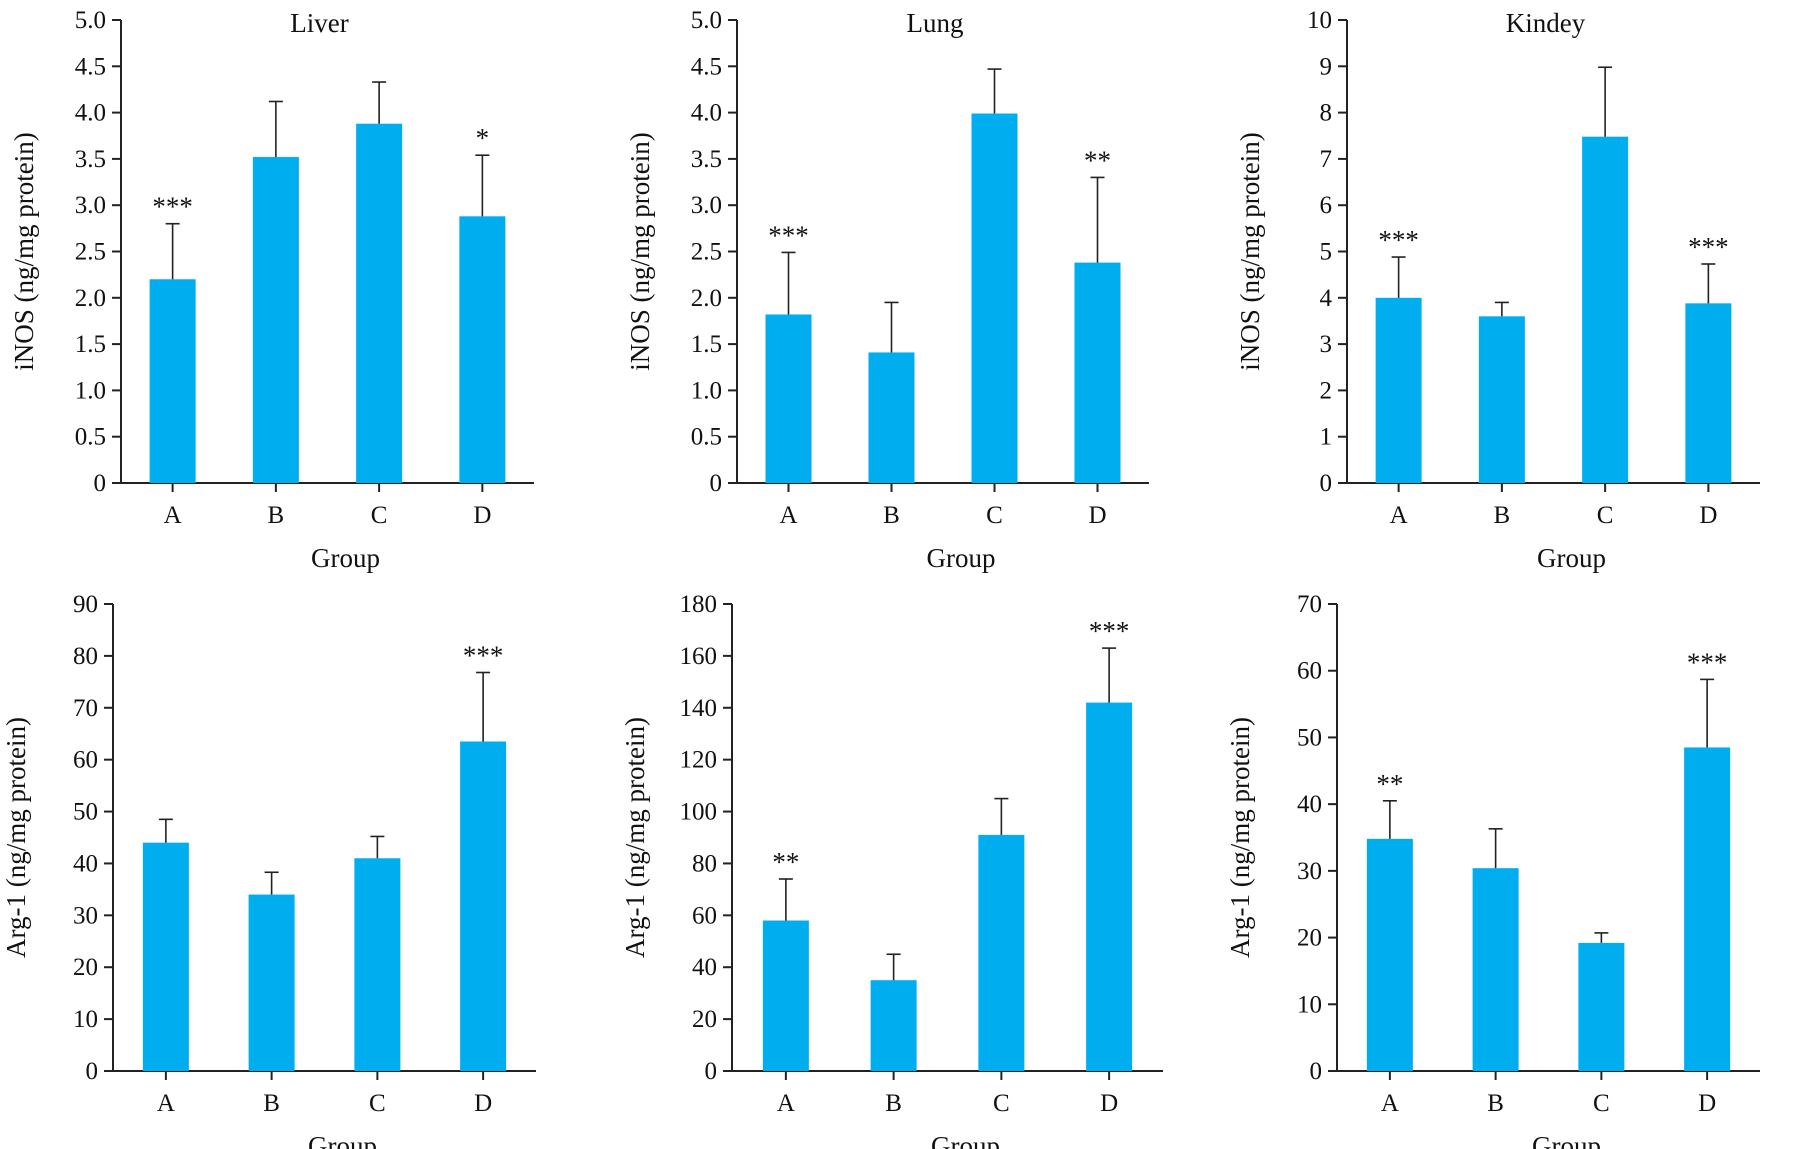 The image size is (1797, 1149). Describe the element at coordinates (1326, 390) in the screenshot. I see `y-tick-label: 2` at that location.